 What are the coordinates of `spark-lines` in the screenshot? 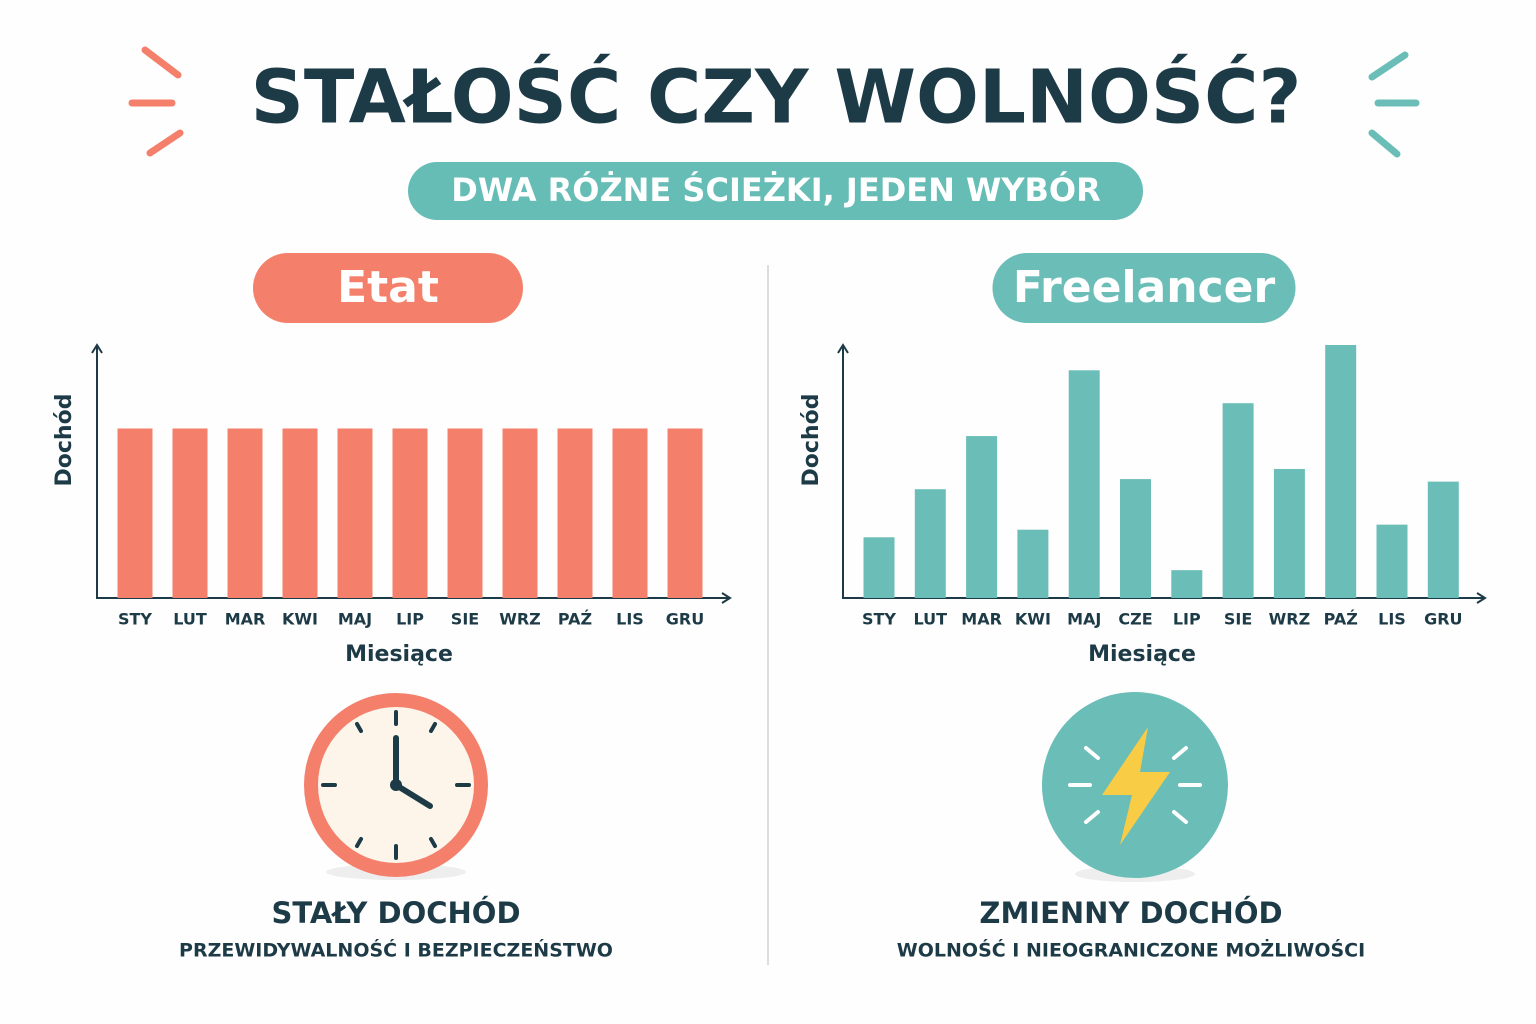 It's located at (1135, 785).